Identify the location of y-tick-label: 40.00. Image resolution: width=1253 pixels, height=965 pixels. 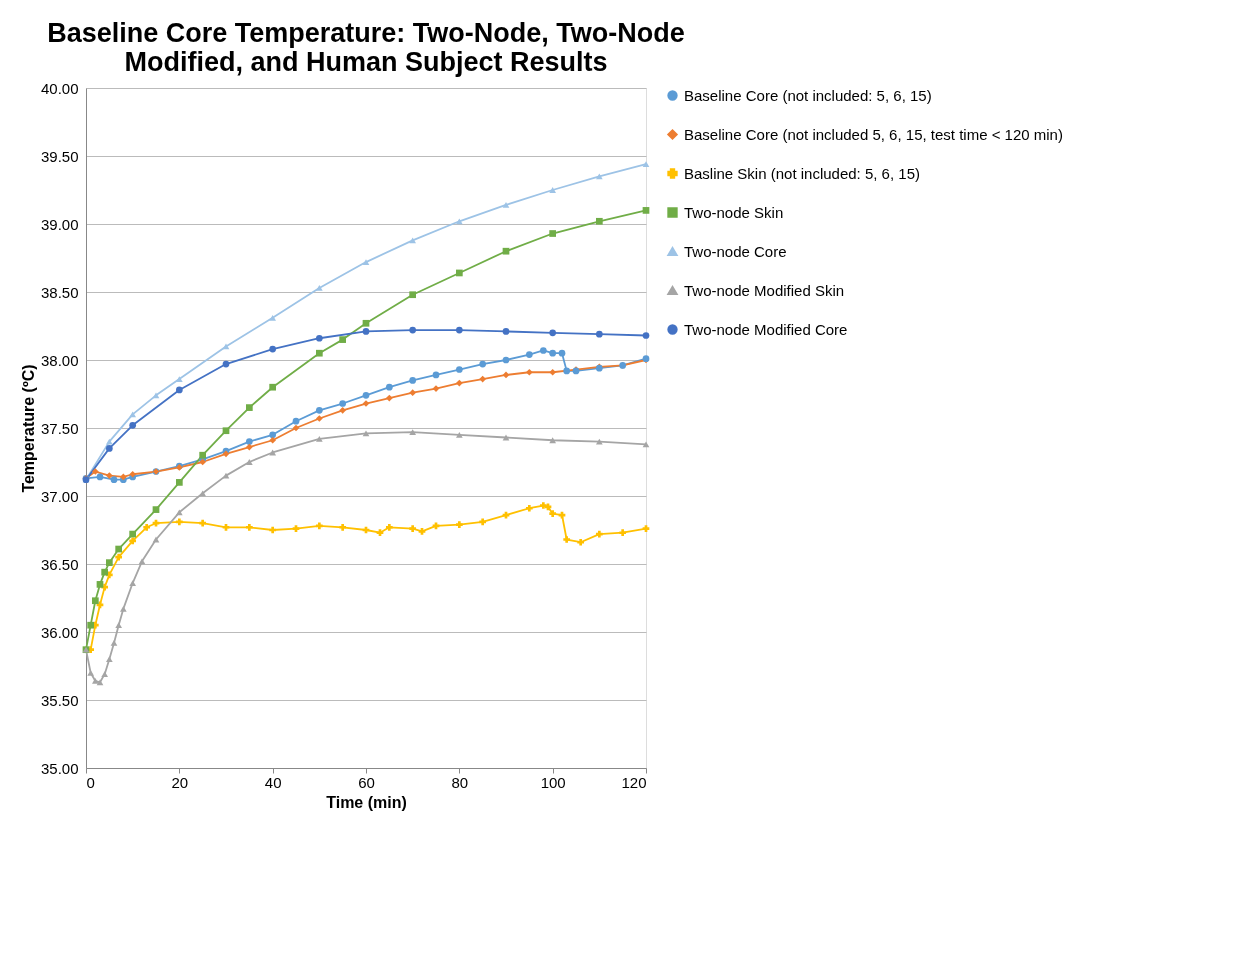
(59, 88).